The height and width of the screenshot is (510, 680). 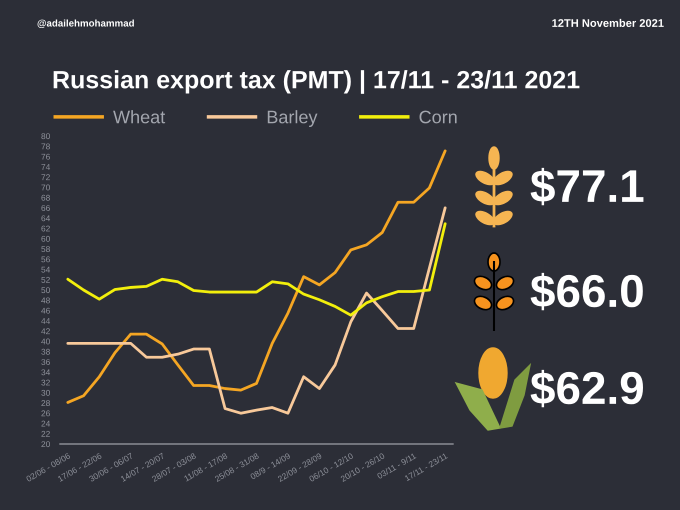 I want to click on text: $62.9, so click(x=586, y=389).